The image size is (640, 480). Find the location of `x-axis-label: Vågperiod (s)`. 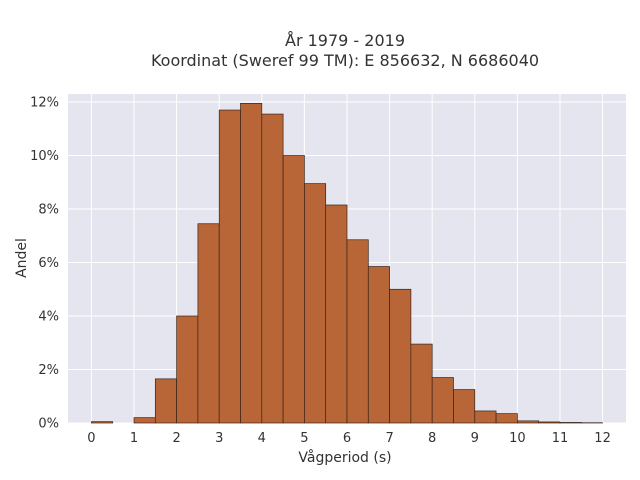

x-axis-label: Vågperiod (s) is located at coordinates (344, 457).